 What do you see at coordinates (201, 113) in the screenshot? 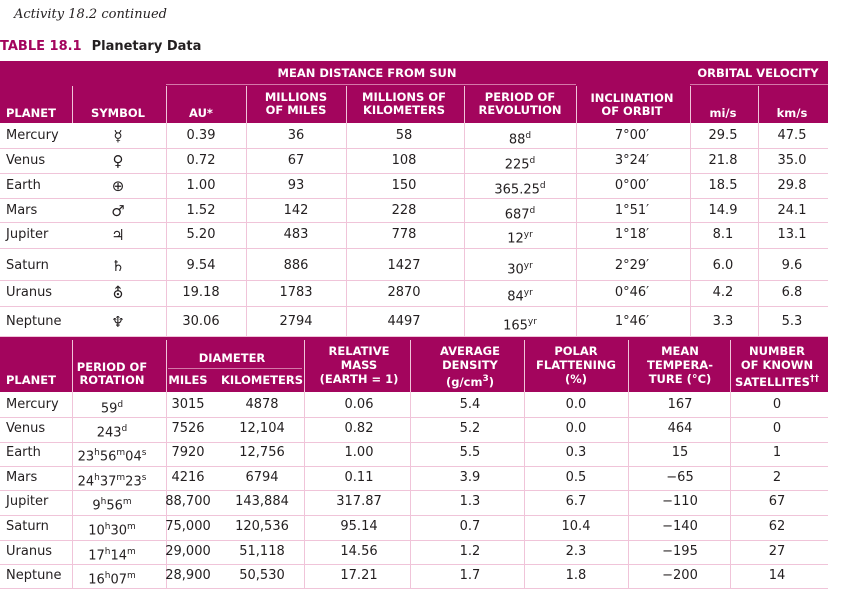
I see `col-header-au: AU*` at bounding box center [201, 113].